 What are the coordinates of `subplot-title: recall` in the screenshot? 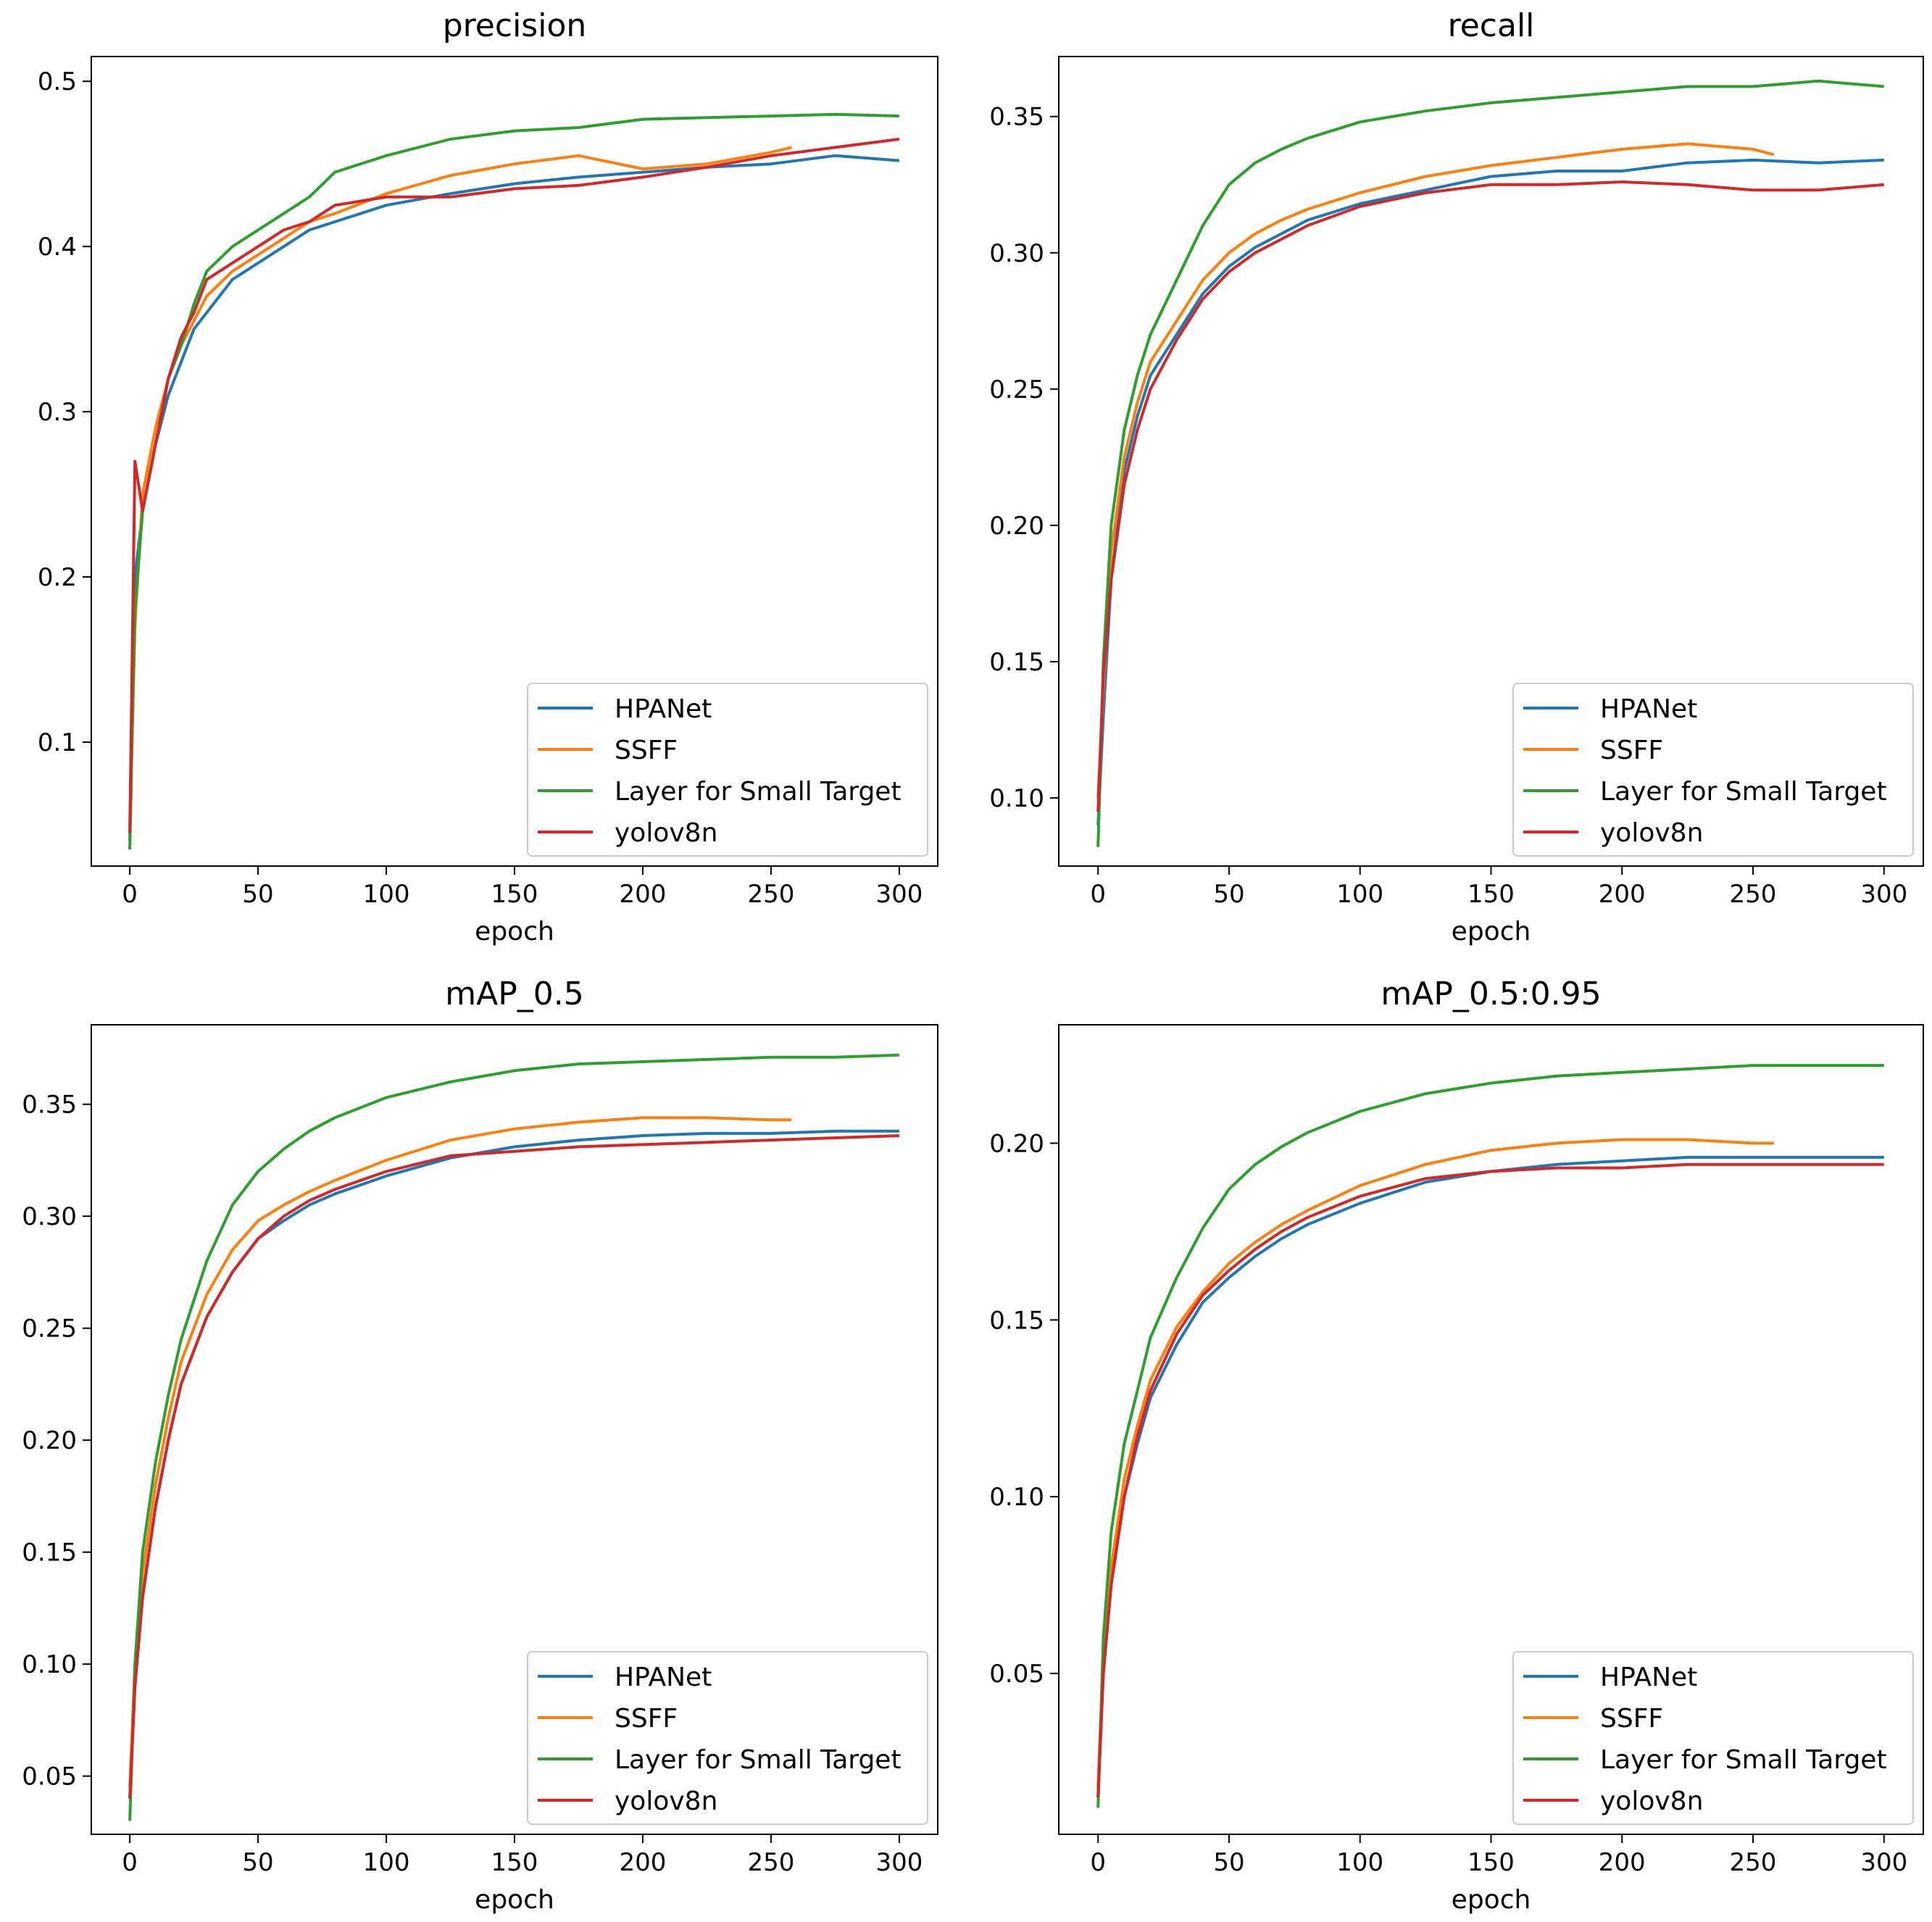 It's located at (1491, 25).